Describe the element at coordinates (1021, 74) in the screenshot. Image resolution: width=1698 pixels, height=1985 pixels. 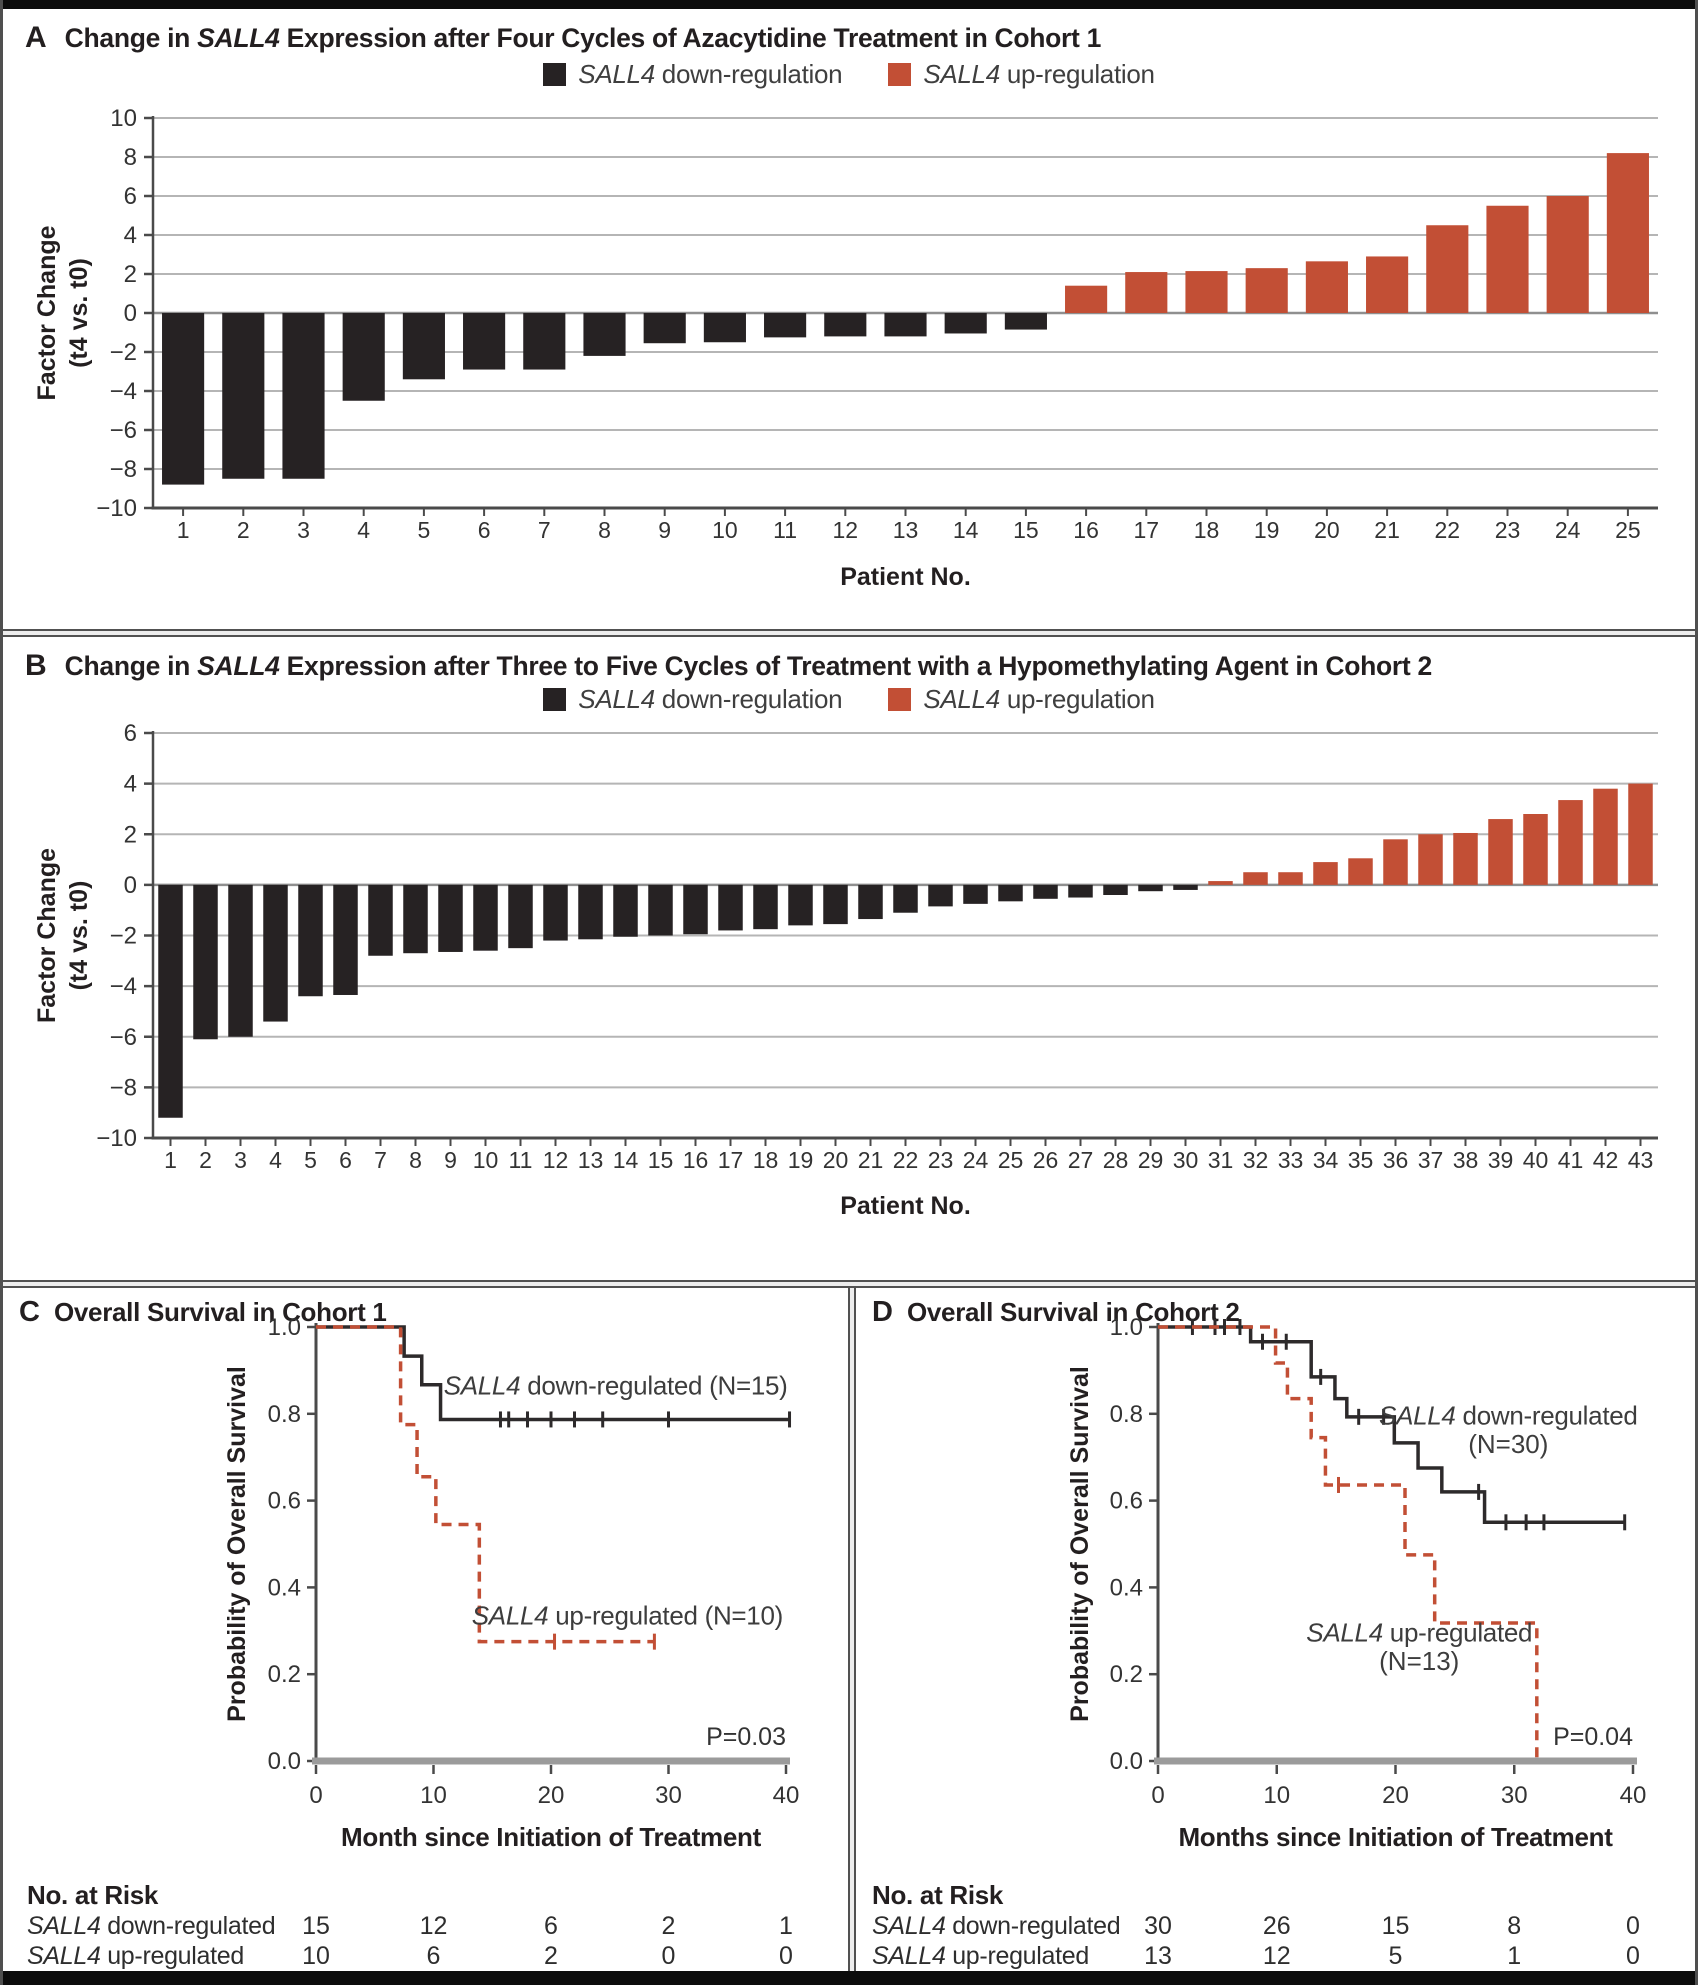
I see `legend-item-upregulation: SALL4 up-regulation` at that location.